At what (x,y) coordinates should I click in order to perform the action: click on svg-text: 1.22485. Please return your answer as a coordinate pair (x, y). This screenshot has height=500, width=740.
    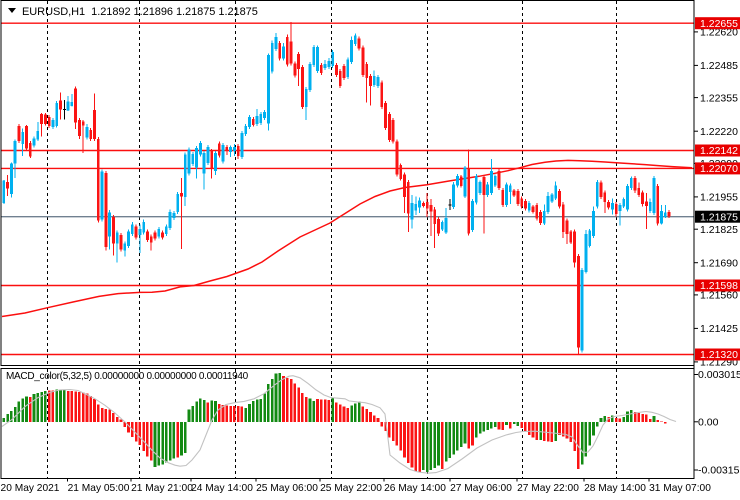
    Looking at the image, I should click on (719, 66).